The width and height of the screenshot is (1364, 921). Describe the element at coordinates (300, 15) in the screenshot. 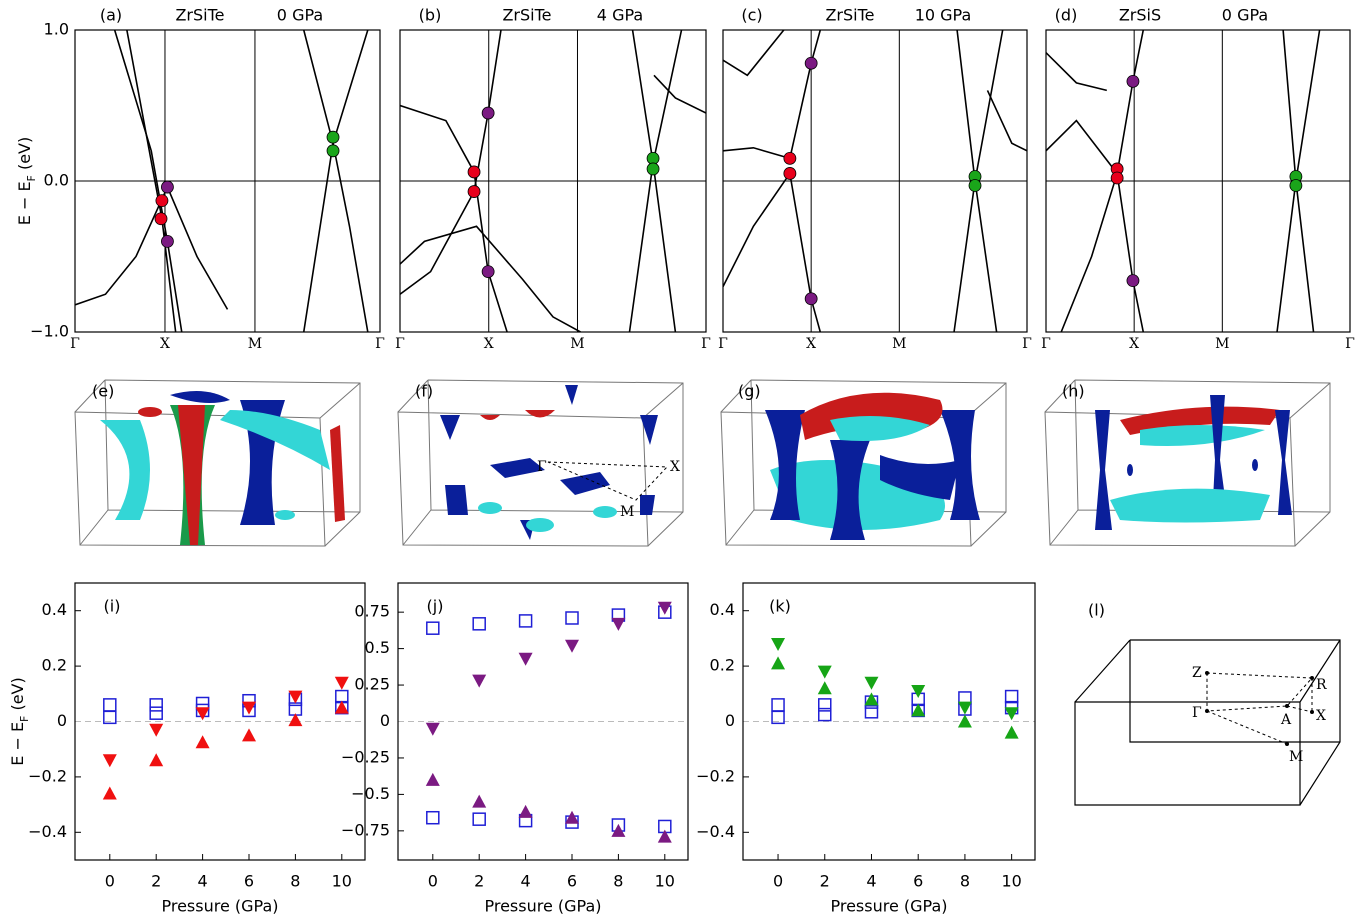

I see `panel-subtitle: 0 GPa` at that location.